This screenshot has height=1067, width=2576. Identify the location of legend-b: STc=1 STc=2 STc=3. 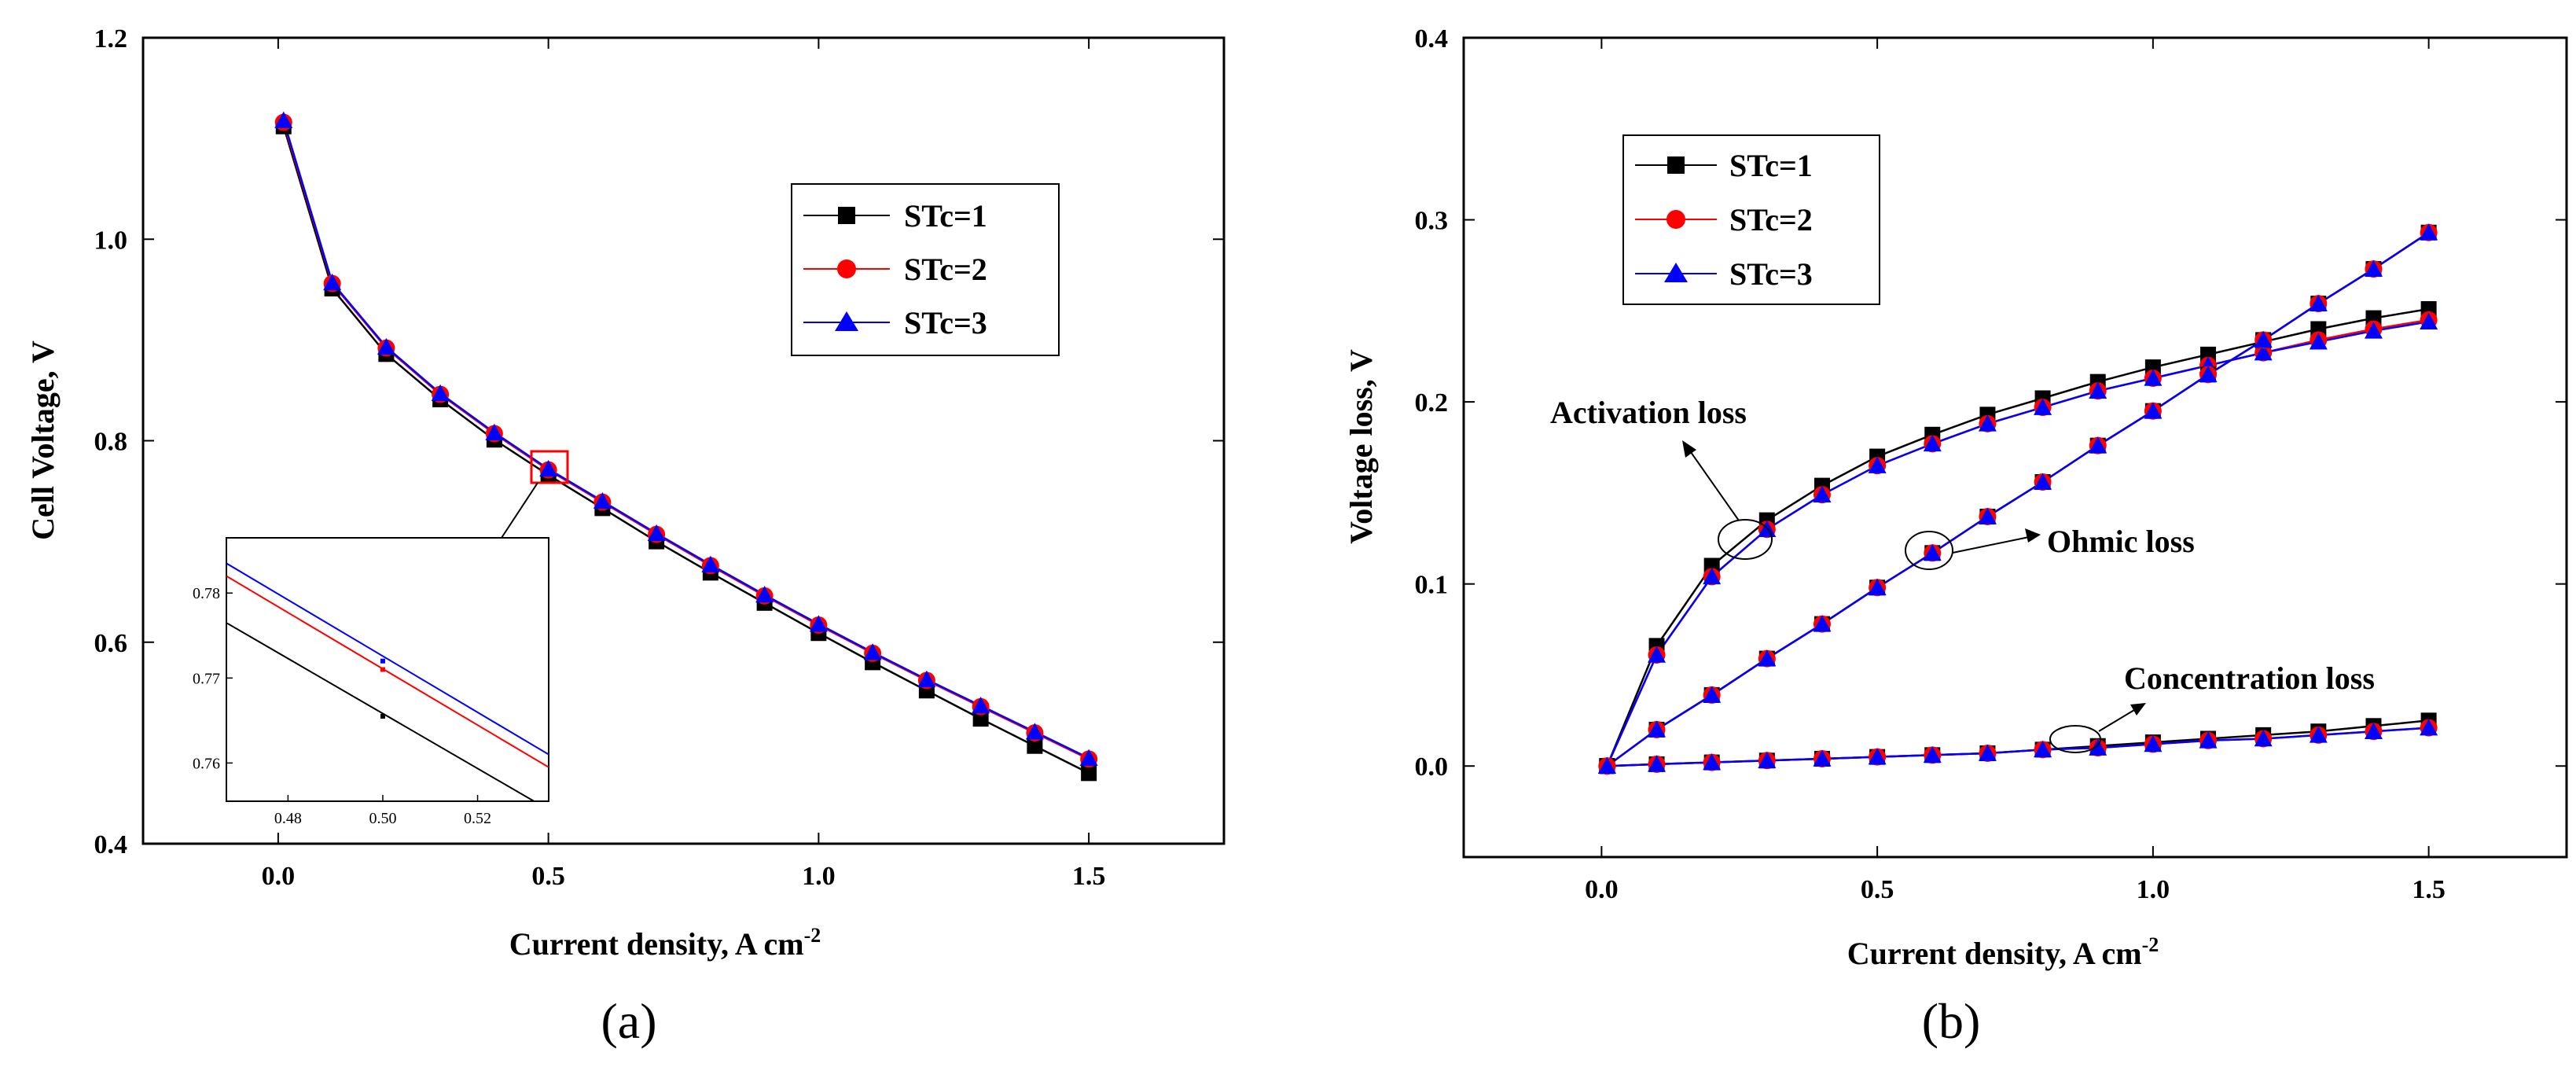
(1751, 219).